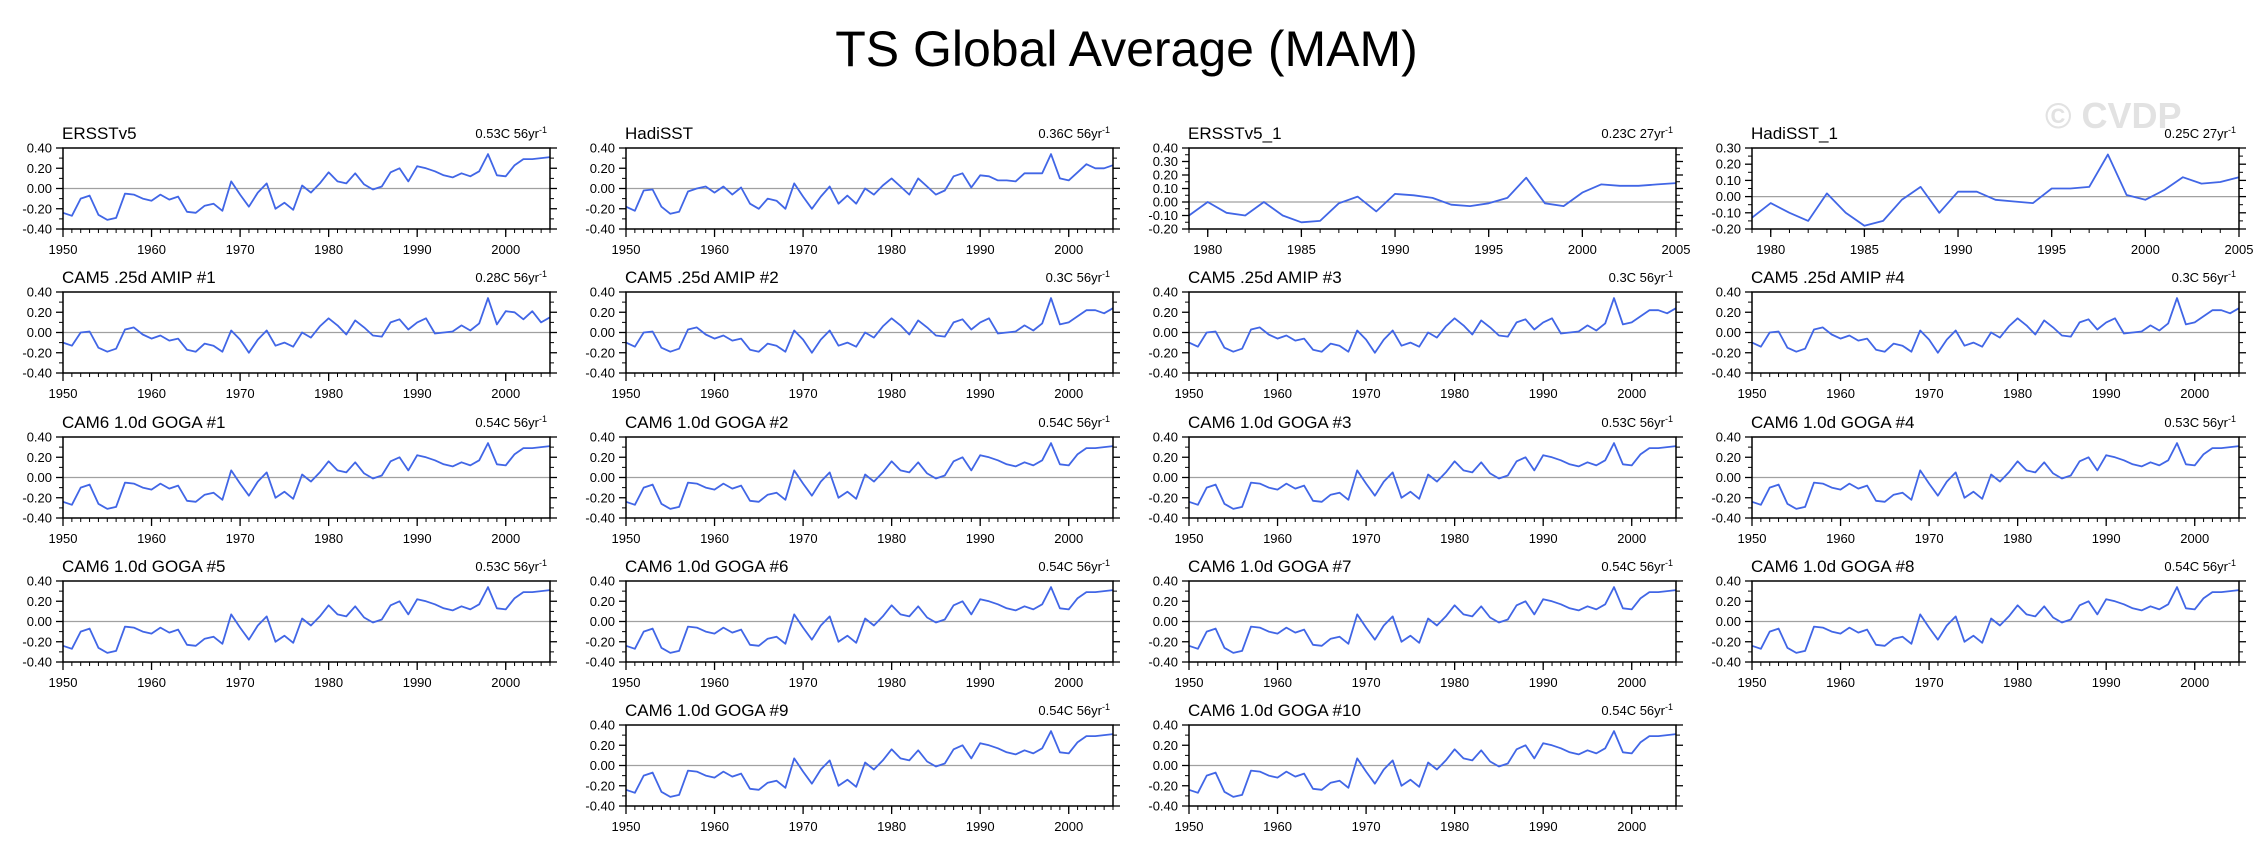 The width and height of the screenshot is (2253, 864). What do you see at coordinates (1074, 133) in the screenshot?
I see `trend-label: 0.36C 56yr-1` at bounding box center [1074, 133].